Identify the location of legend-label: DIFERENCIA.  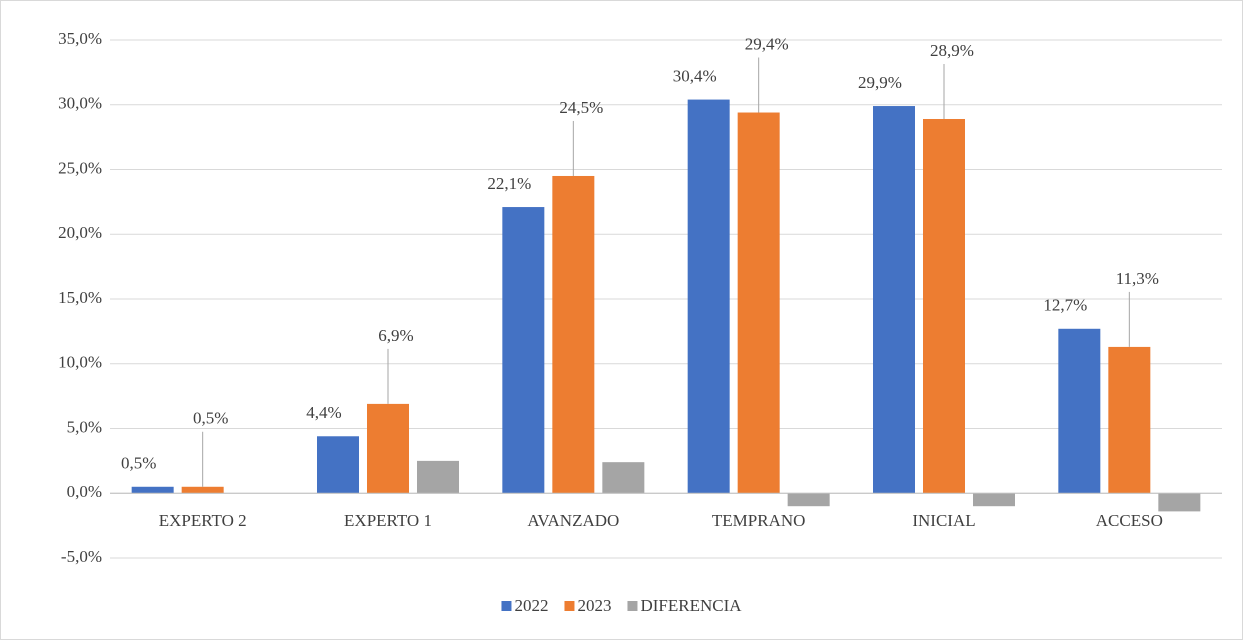
(691, 605).